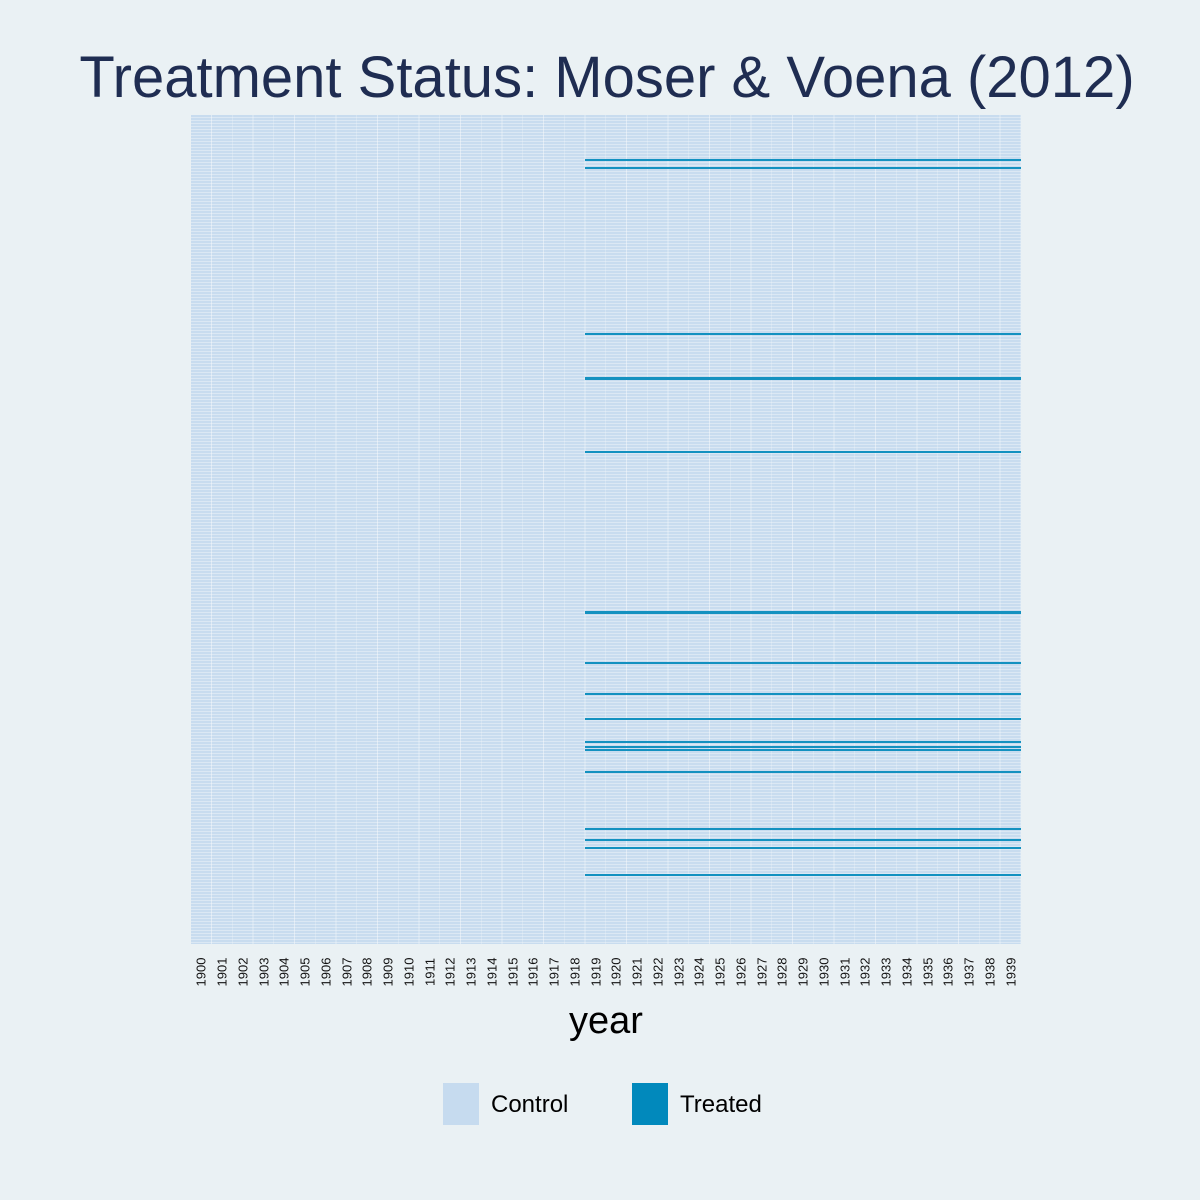  I want to click on control-swatch, so click(461, 1104).